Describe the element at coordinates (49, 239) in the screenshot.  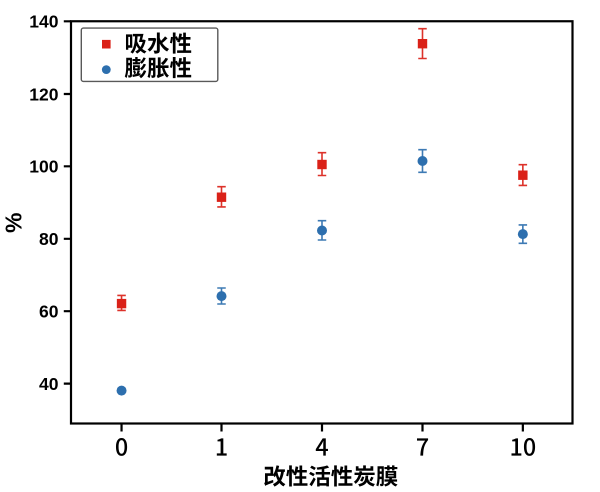
I see `svg-text: 80` at that location.